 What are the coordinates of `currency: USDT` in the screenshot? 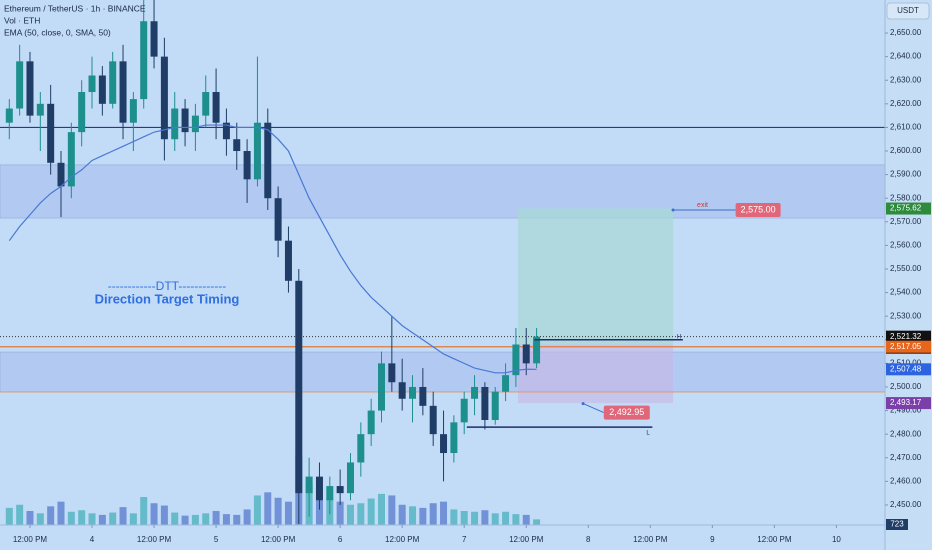 It's located at (908, 10).